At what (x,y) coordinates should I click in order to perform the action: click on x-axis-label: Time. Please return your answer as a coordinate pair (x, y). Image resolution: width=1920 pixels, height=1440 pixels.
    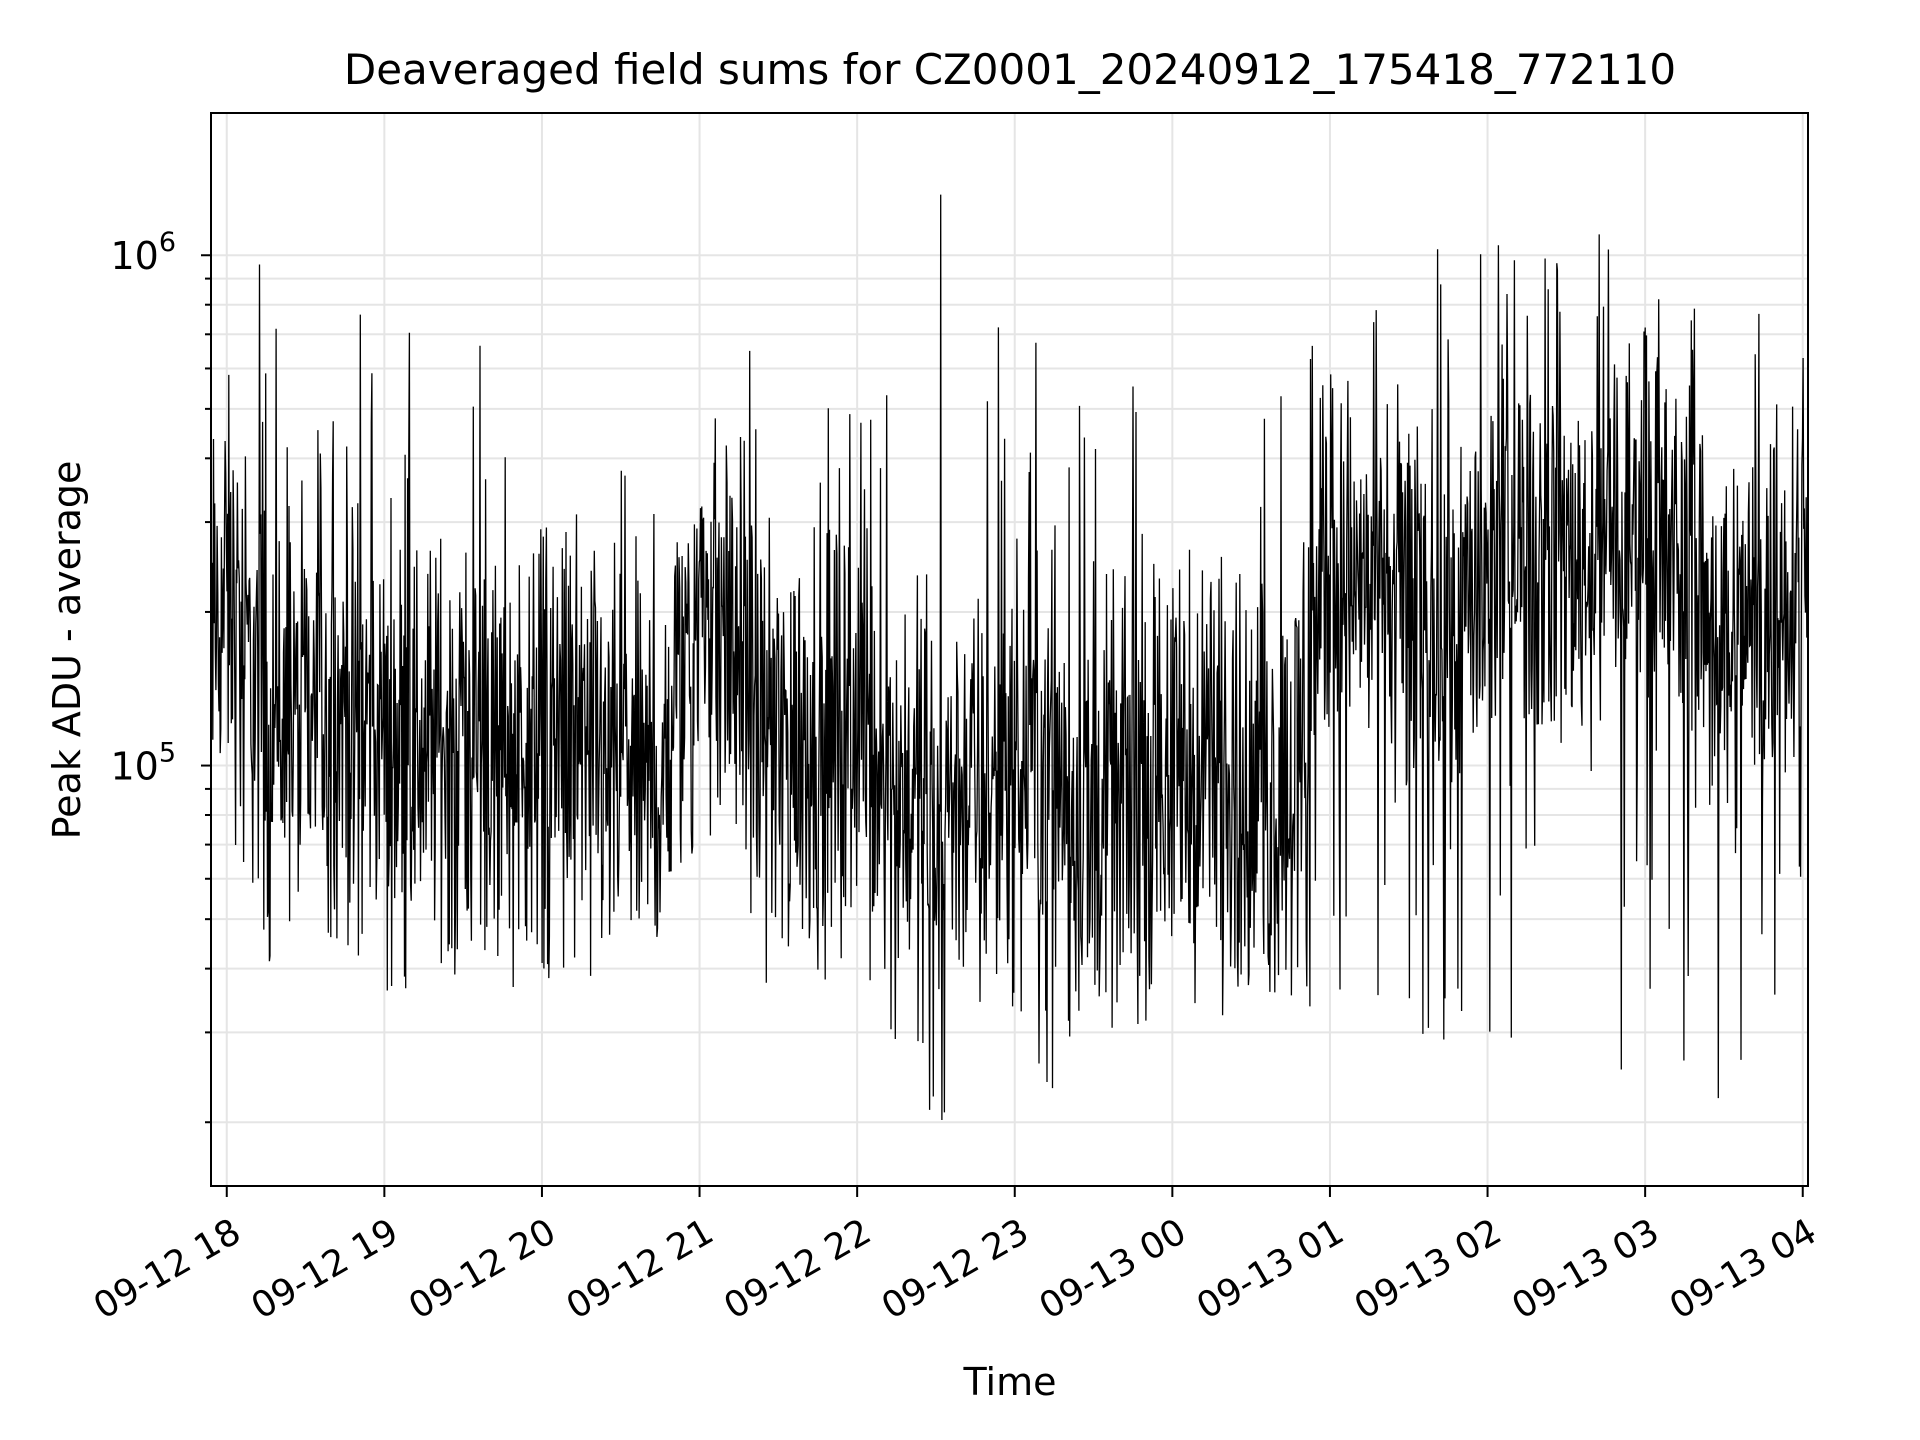
    Looking at the image, I should click on (1010, 1382).